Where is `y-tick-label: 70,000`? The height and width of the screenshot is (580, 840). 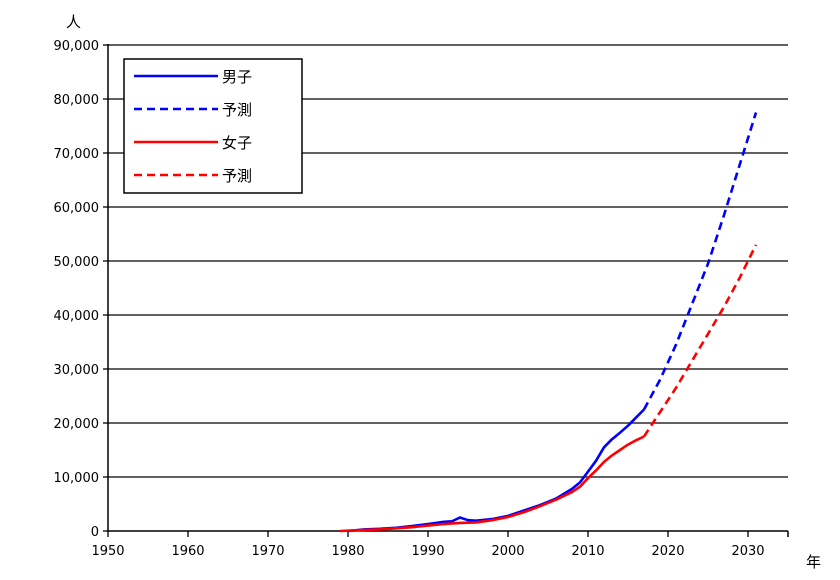 y-tick-label: 70,000 is located at coordinates (77, 154).